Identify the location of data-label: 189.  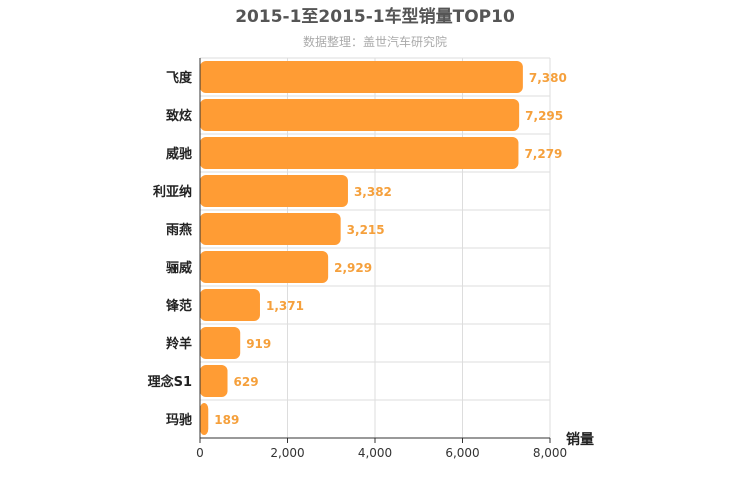
(226, 420).